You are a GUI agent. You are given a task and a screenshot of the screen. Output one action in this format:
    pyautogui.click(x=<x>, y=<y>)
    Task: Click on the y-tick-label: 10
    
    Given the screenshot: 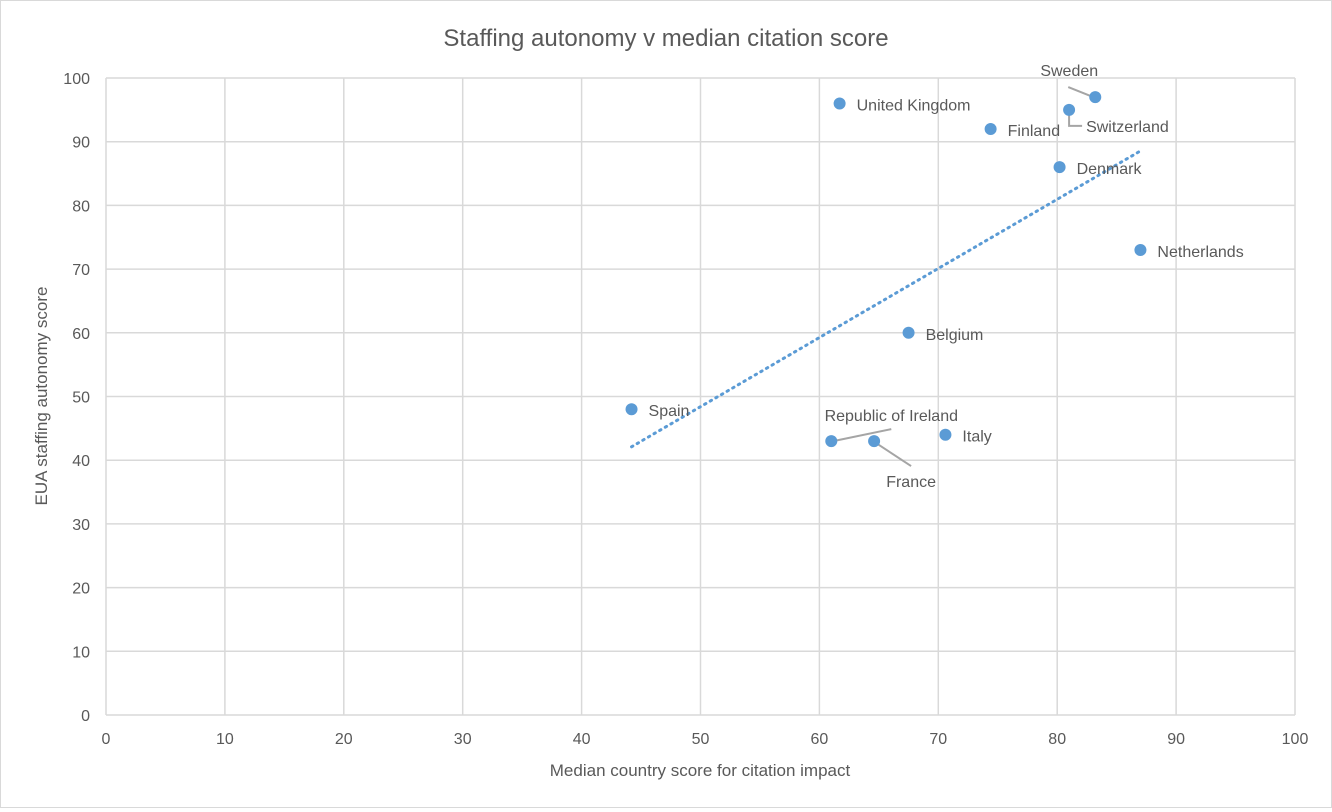 What is the action you would take?
    pyautogui.click(x=81, y=652)
    